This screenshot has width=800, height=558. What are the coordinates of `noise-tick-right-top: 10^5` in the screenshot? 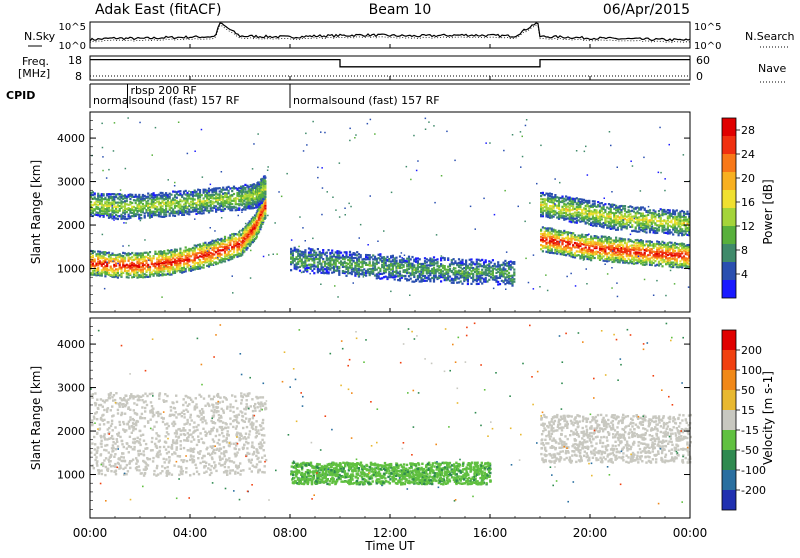 It's located at (707, 27).